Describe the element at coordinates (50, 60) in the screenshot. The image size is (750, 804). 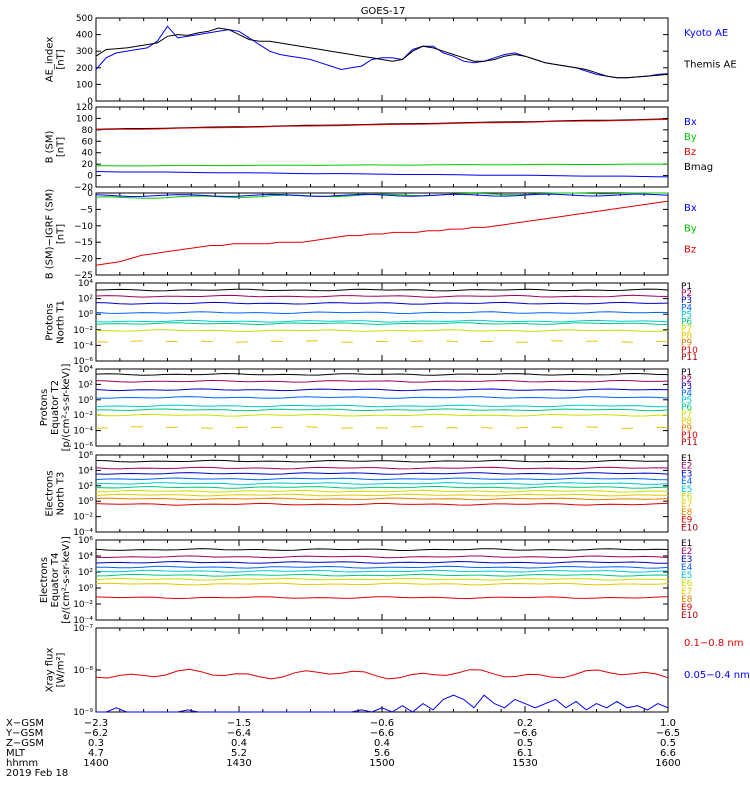
I see `y-axis-label: AE_index` at that location.